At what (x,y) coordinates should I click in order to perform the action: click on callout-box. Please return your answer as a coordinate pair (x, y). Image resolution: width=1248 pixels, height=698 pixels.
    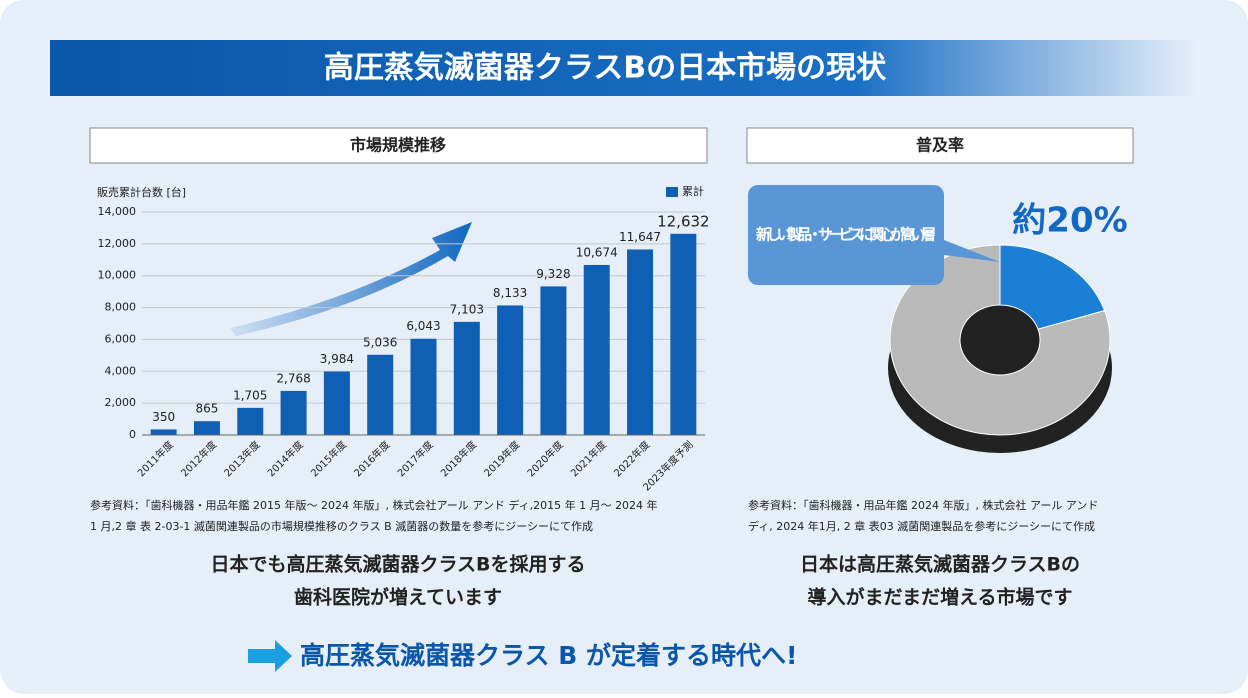
    Looking at the image, I should click on (846, 235).